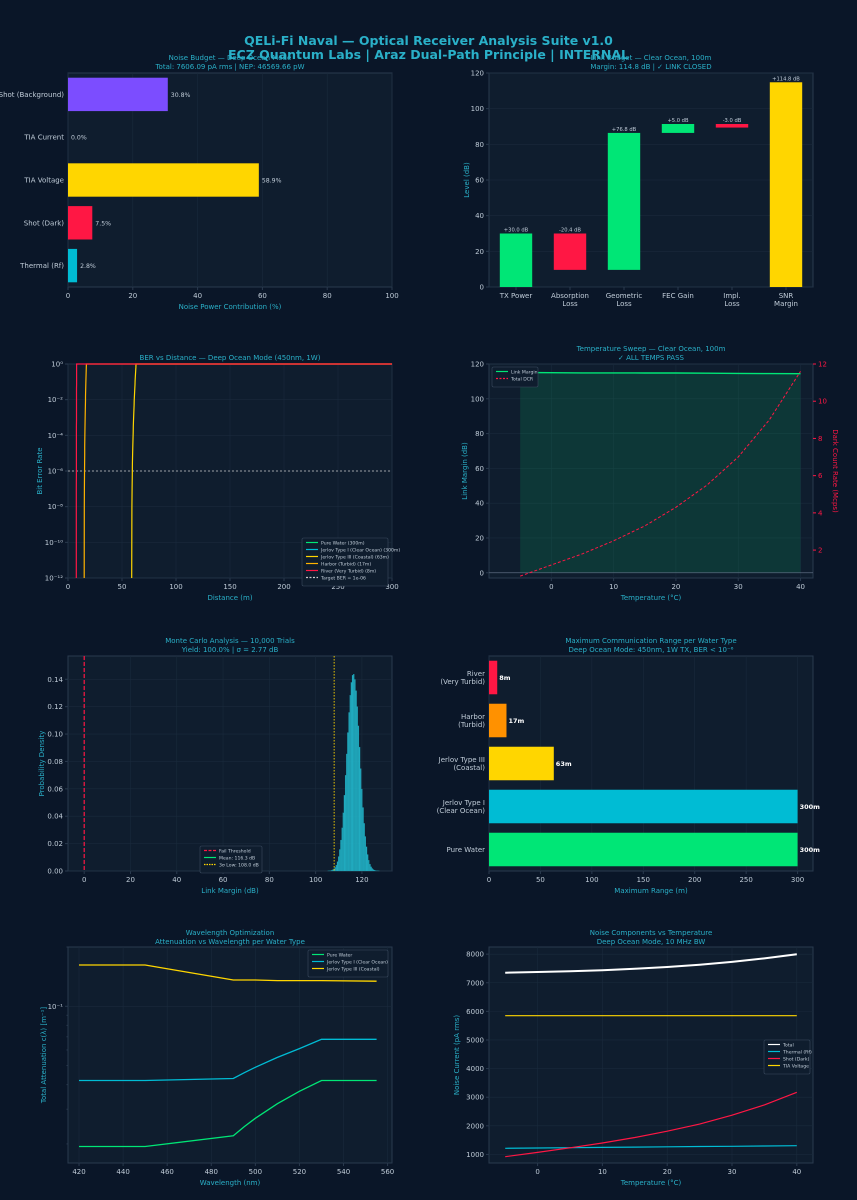 The image size is (857, 1200). Describe the element at coordinates (272, 181) in the screenshot. I see `noise-budget-value-label: 58.9%` at that location.